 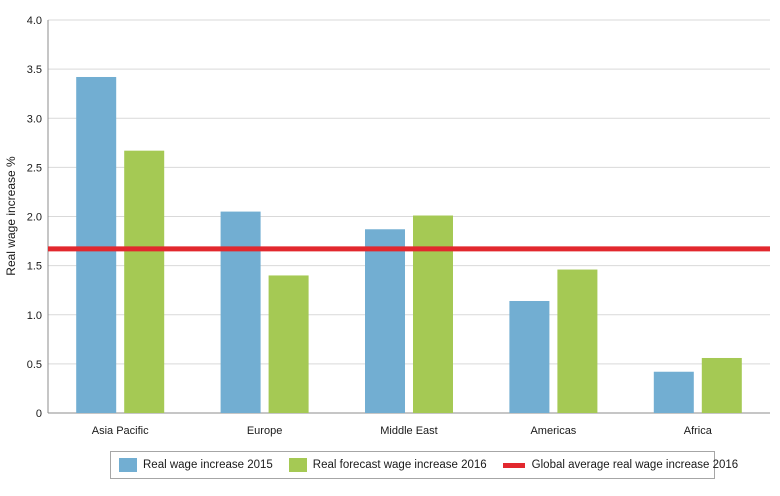 What do you see at coordinates (39, 414) in the screenshot?
I see `y-tick-label: 0` at bounding box center [39, 414].